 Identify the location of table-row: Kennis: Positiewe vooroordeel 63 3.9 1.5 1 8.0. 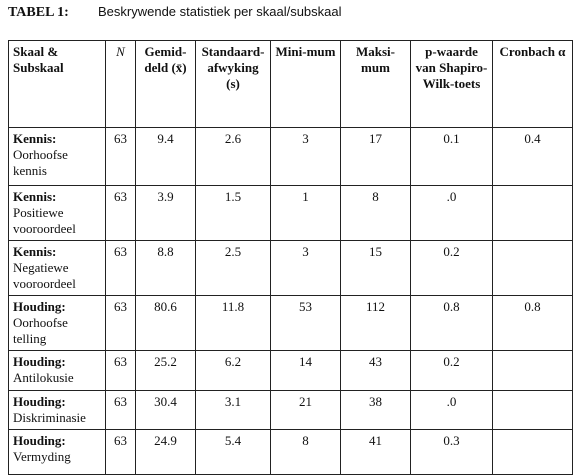
(290, 213).